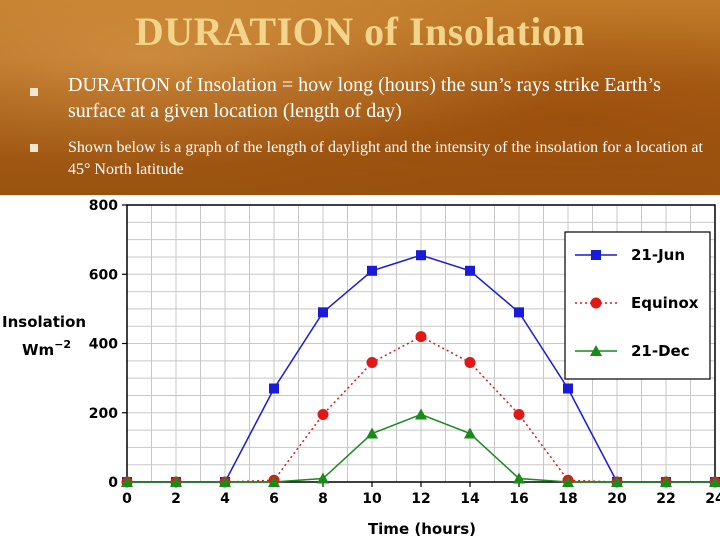  What do you see at coordinates (103, 275) in the screenshot?
I see `y-tick-label: 600` at bounding box center [103, 275].